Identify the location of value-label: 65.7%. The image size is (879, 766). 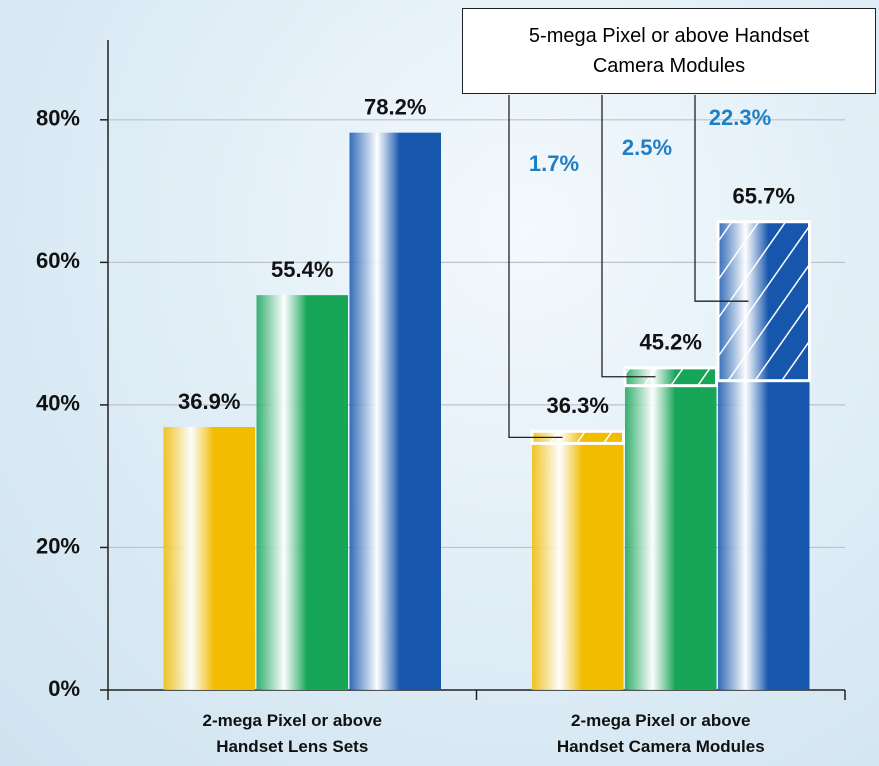
(764, 196).